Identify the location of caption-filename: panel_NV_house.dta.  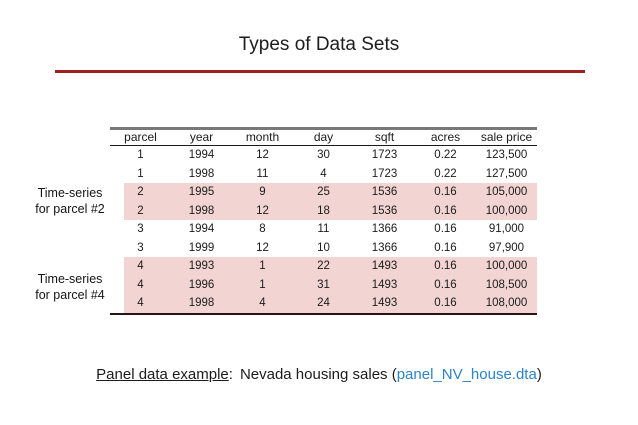
(466, 374).